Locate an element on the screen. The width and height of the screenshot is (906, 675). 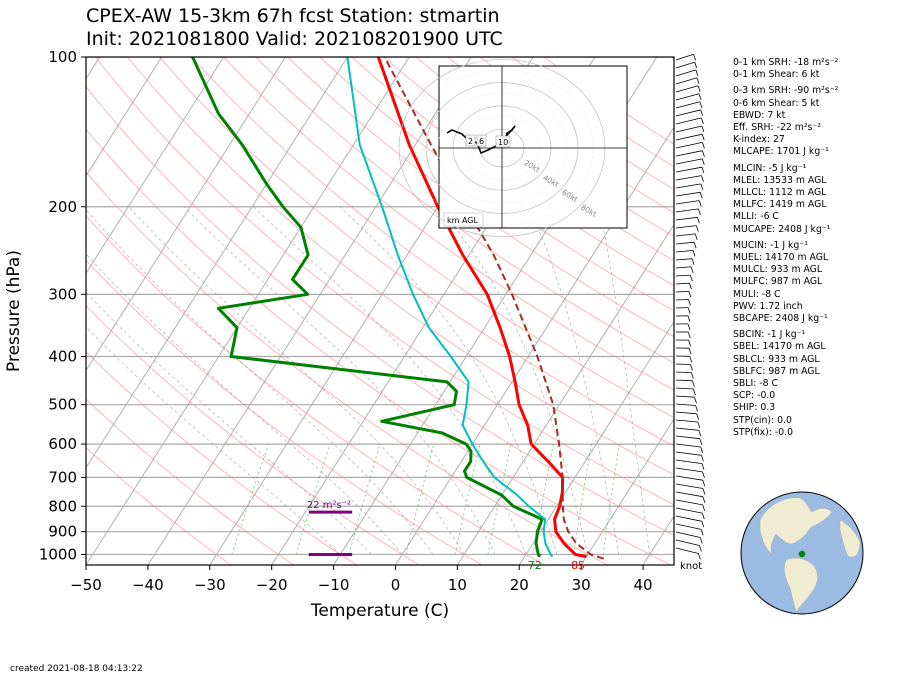
x-tick-label: −20 is located at coordinates (272, 585).